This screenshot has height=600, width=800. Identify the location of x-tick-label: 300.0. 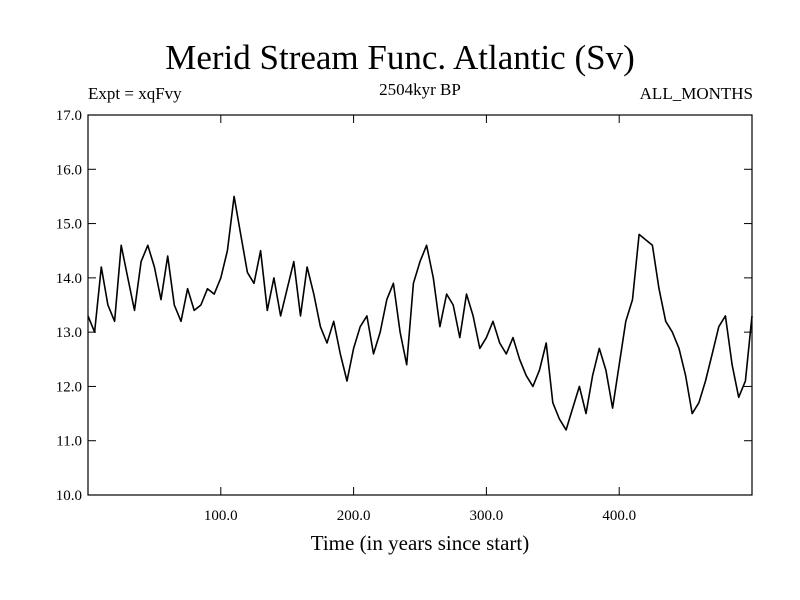
(487, 516).